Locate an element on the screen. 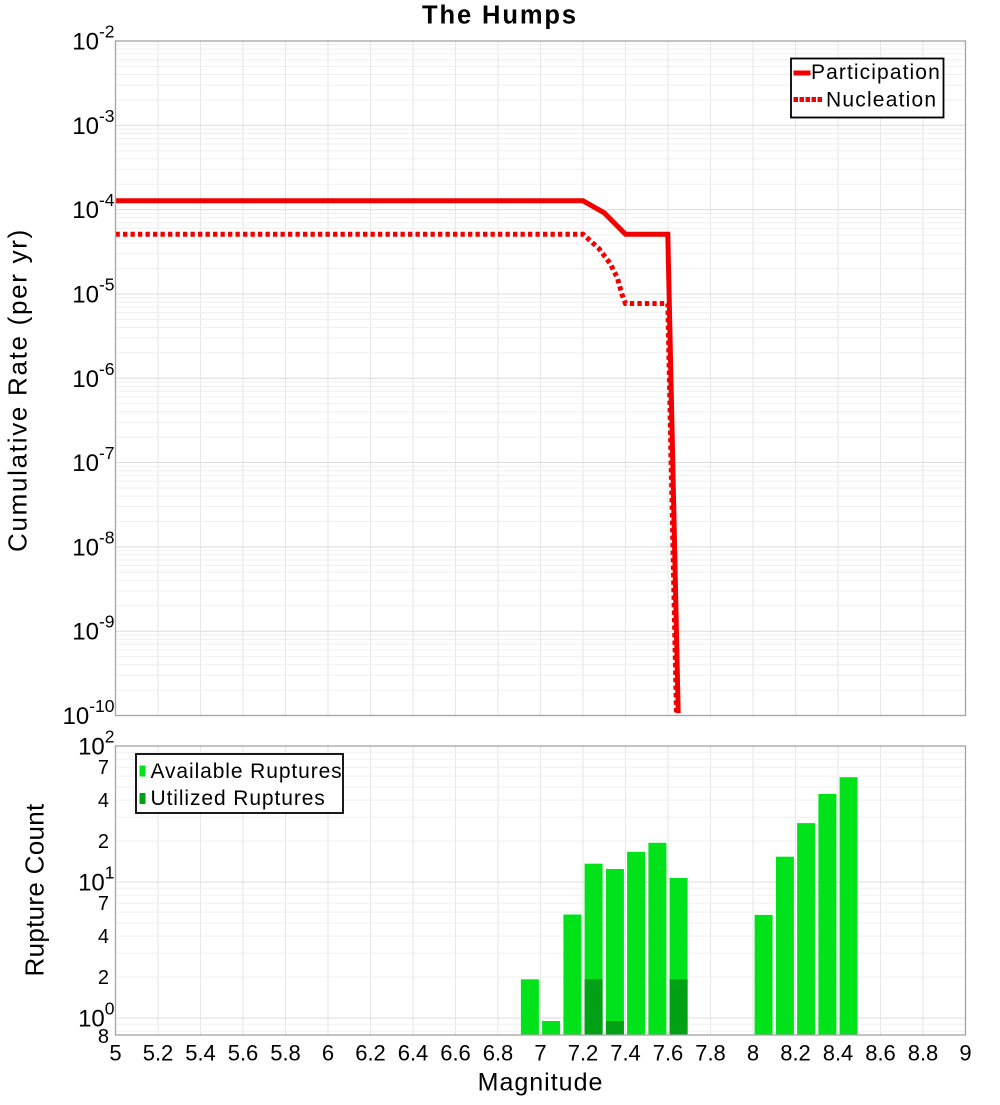 This screenshot has width=1000, height=1105. svg-text: The Humps is located at coordinates (500, 16).